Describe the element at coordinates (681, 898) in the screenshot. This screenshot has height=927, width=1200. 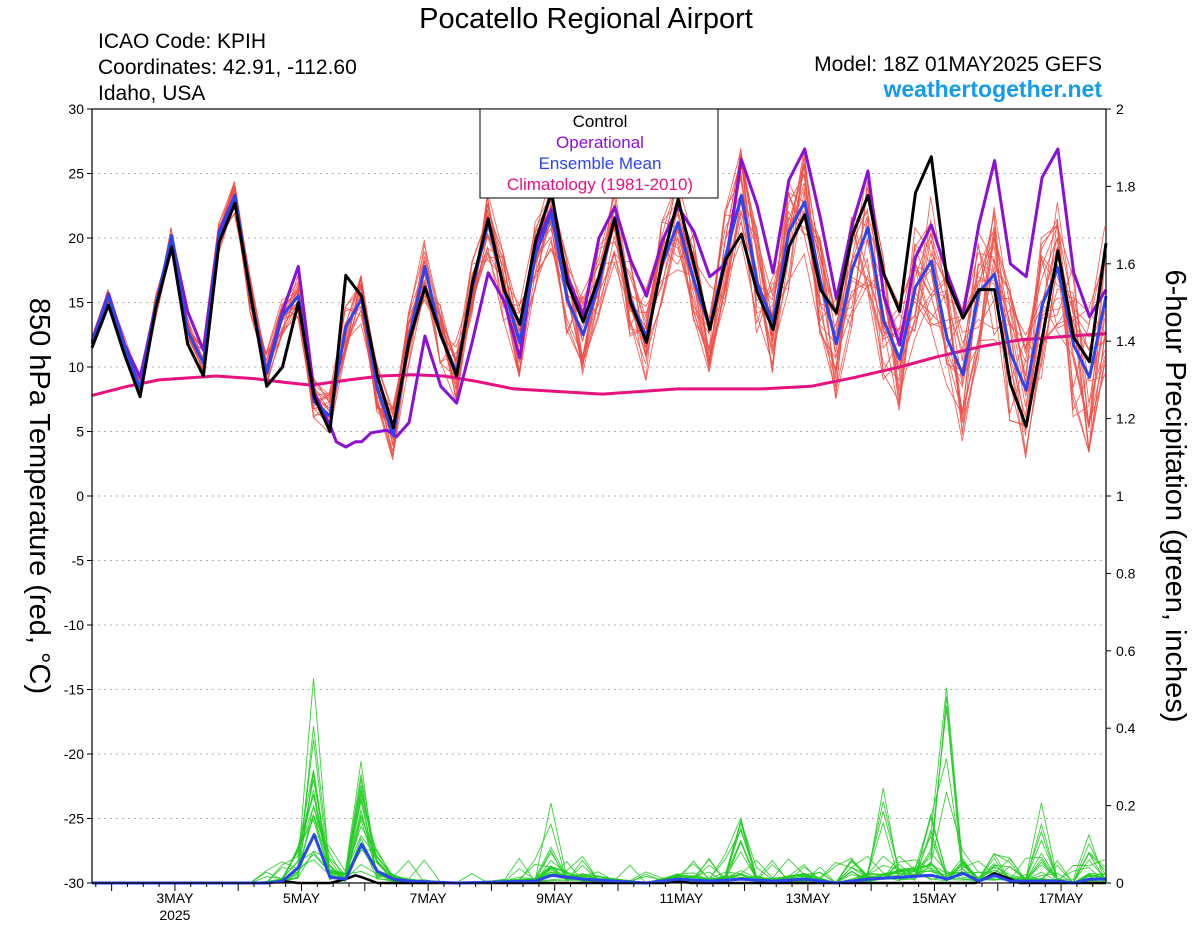
I see `x-tick-label: 11MAY` at that location.